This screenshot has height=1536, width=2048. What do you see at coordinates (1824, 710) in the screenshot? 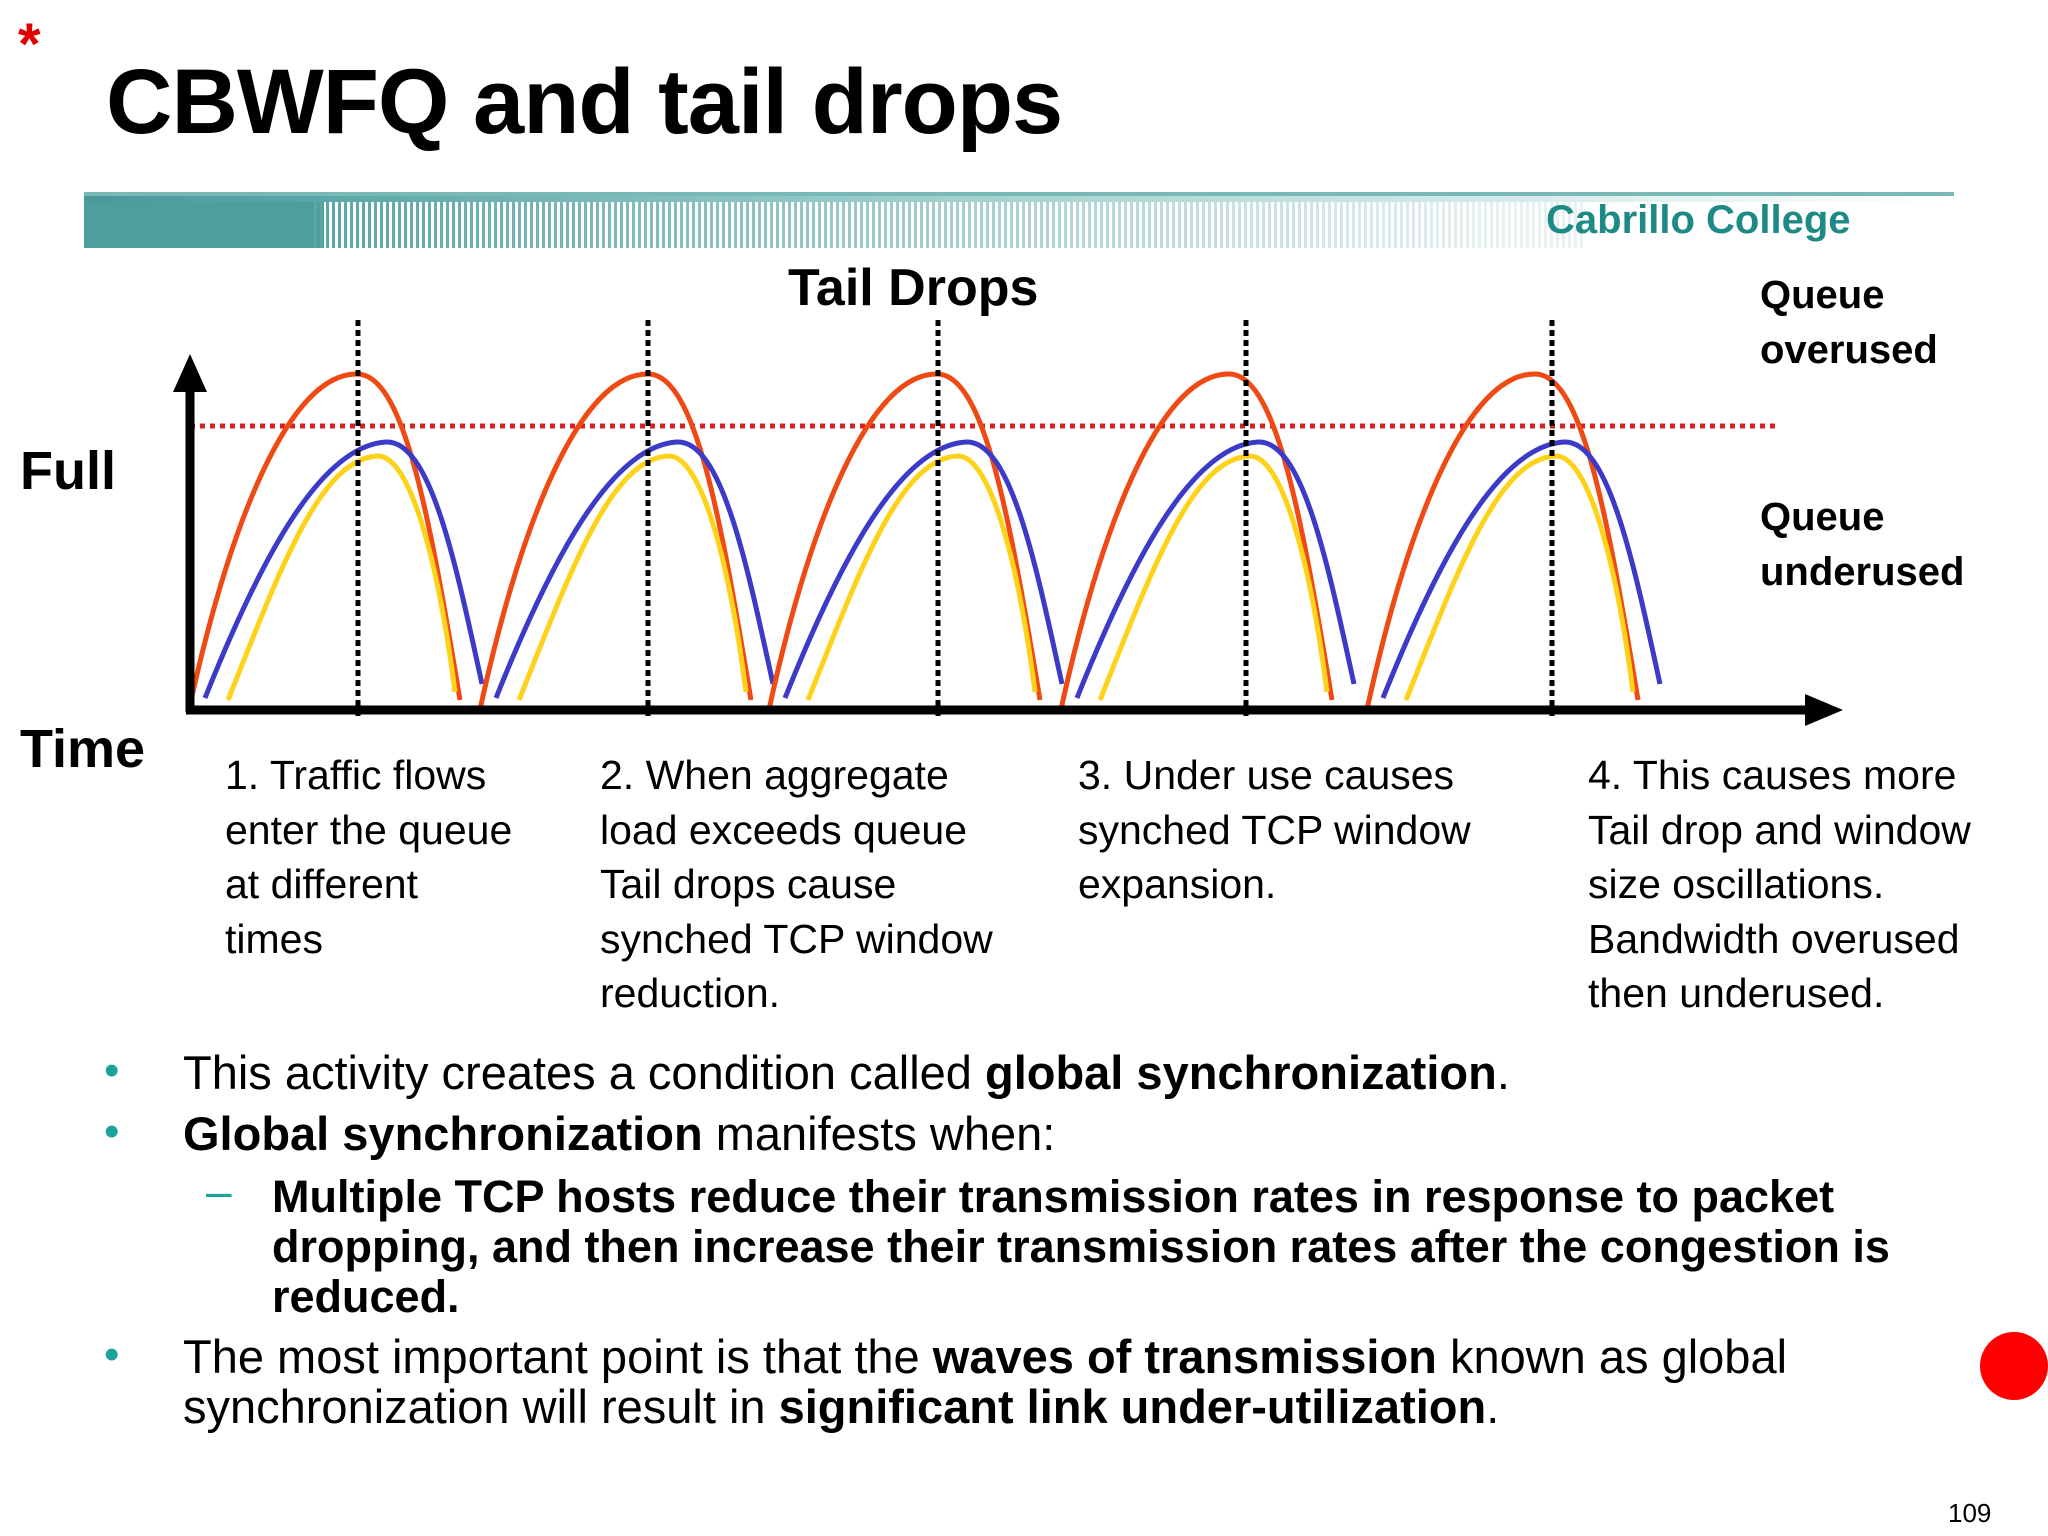
I see `x-axis-arrow` at bounding box center [1824, 710].